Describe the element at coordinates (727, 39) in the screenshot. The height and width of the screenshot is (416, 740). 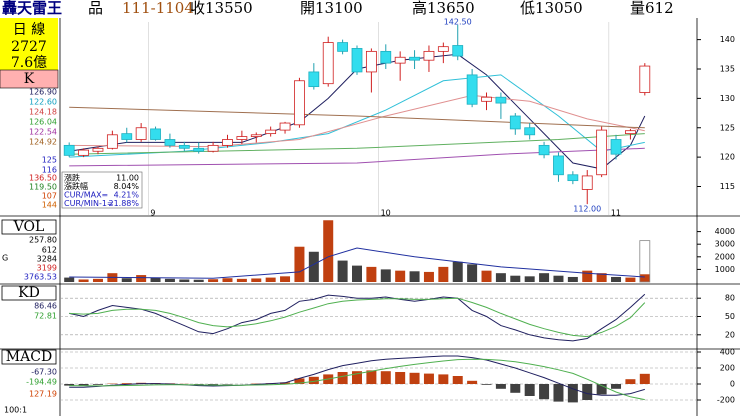
I see `y-tick-label: 140` at that location.